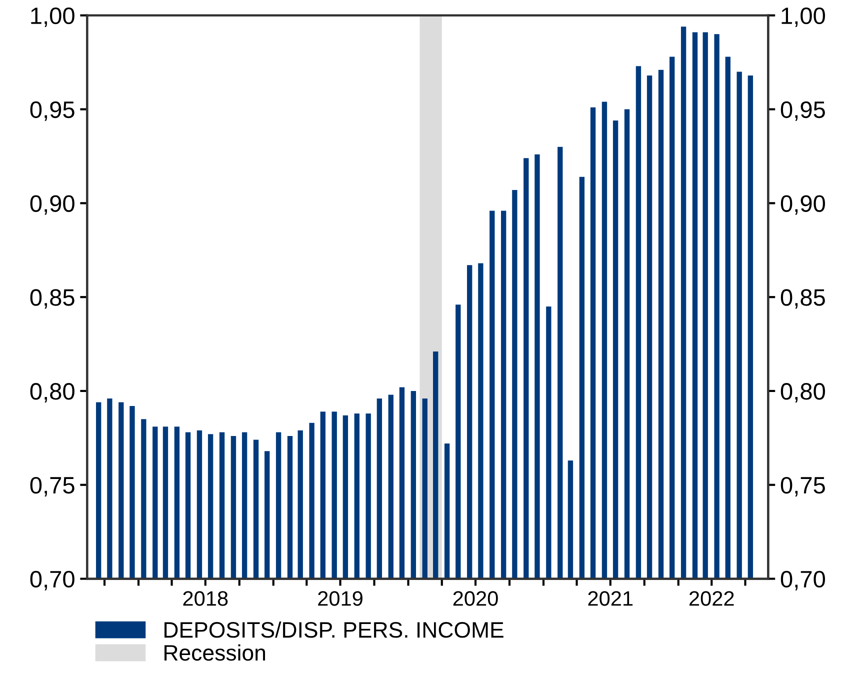 The width and height of the screenshot is (846, 699). What do you see at coordinates (803, 580) in the screenshot?
I see `y2-tick-label: 0,70` at bounding box center [803, 580].